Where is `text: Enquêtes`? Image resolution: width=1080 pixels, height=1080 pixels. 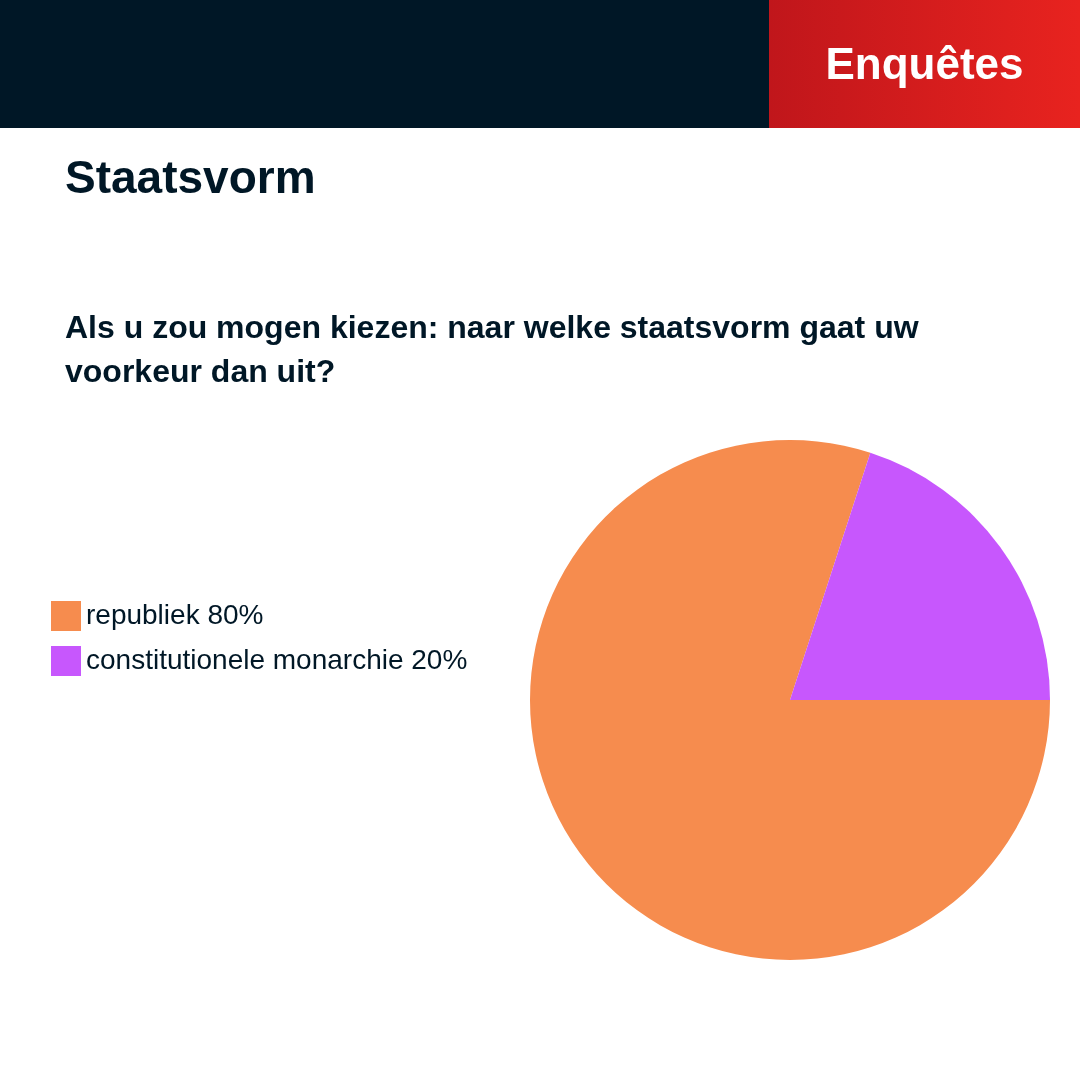
text: Enquêtes is located at coordinates (924, 64).